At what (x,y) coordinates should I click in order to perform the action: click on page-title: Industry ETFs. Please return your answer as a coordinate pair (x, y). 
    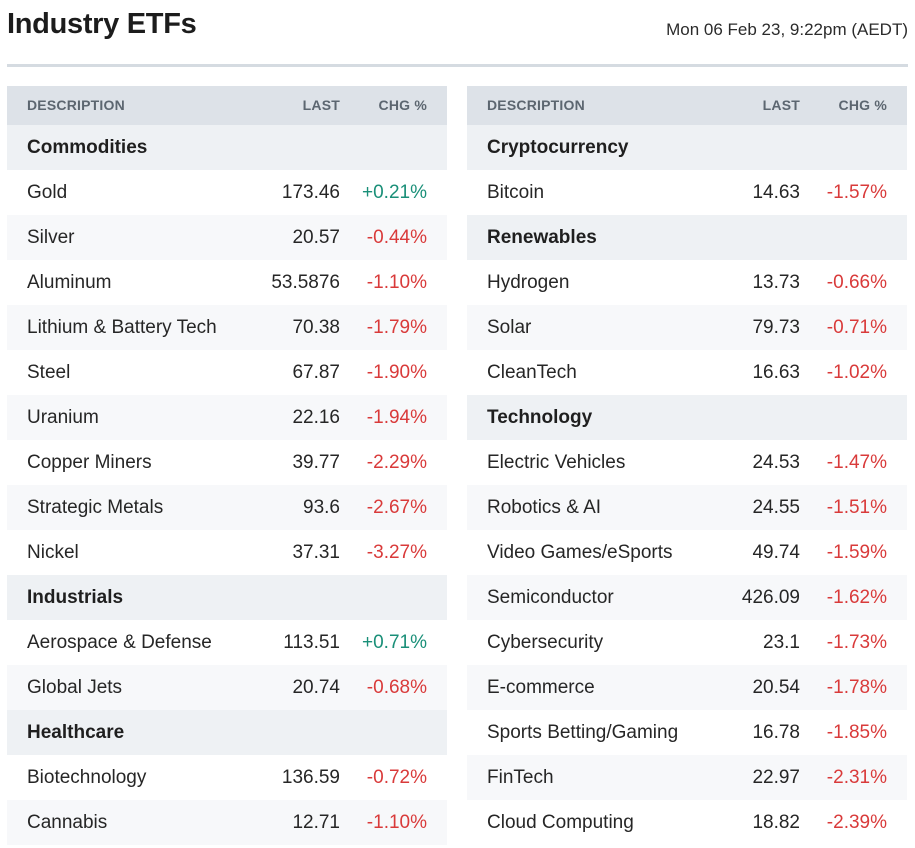
    Looking at the image, I should click on (102, 24).